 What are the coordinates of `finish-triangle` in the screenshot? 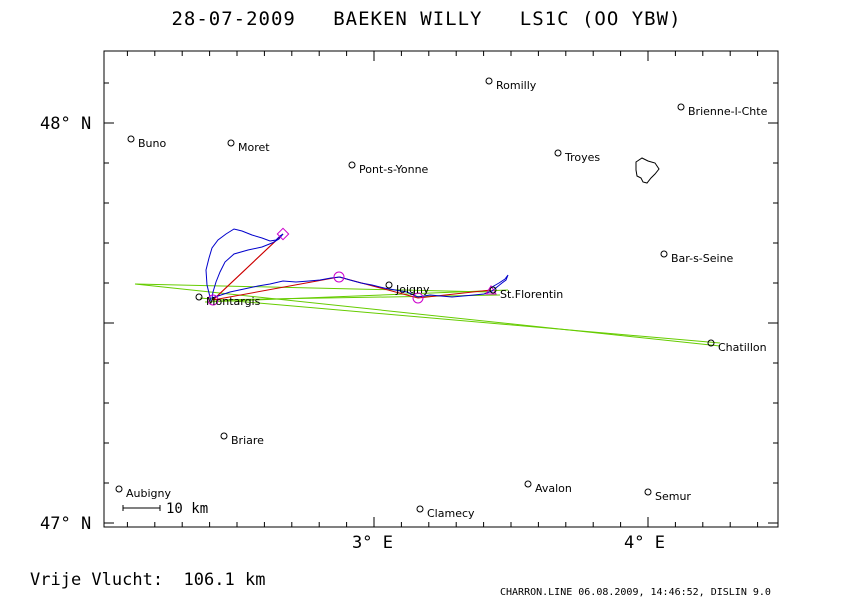 It's located at (491, 290).